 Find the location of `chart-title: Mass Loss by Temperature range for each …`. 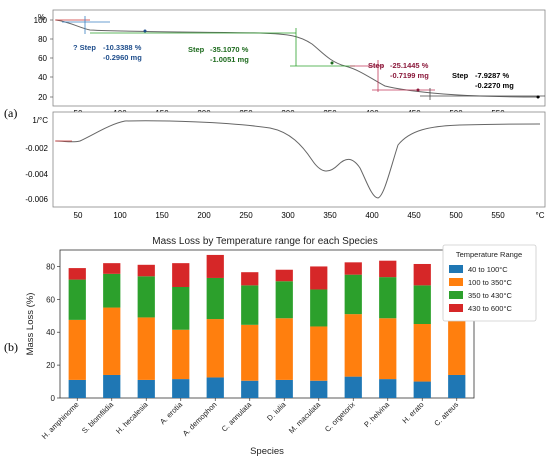

chart-title: Mass Loss by Temperature range for each … is located at coordinates (265, 241).